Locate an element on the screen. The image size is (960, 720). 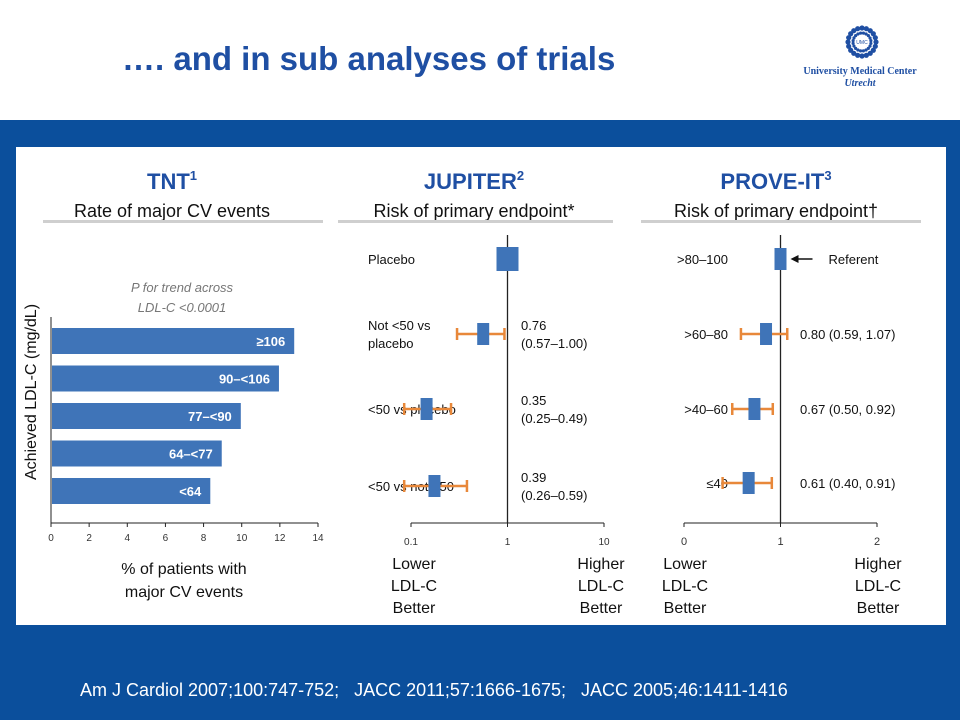
bar-label-4: <64 is located at coordinates (190, 491).